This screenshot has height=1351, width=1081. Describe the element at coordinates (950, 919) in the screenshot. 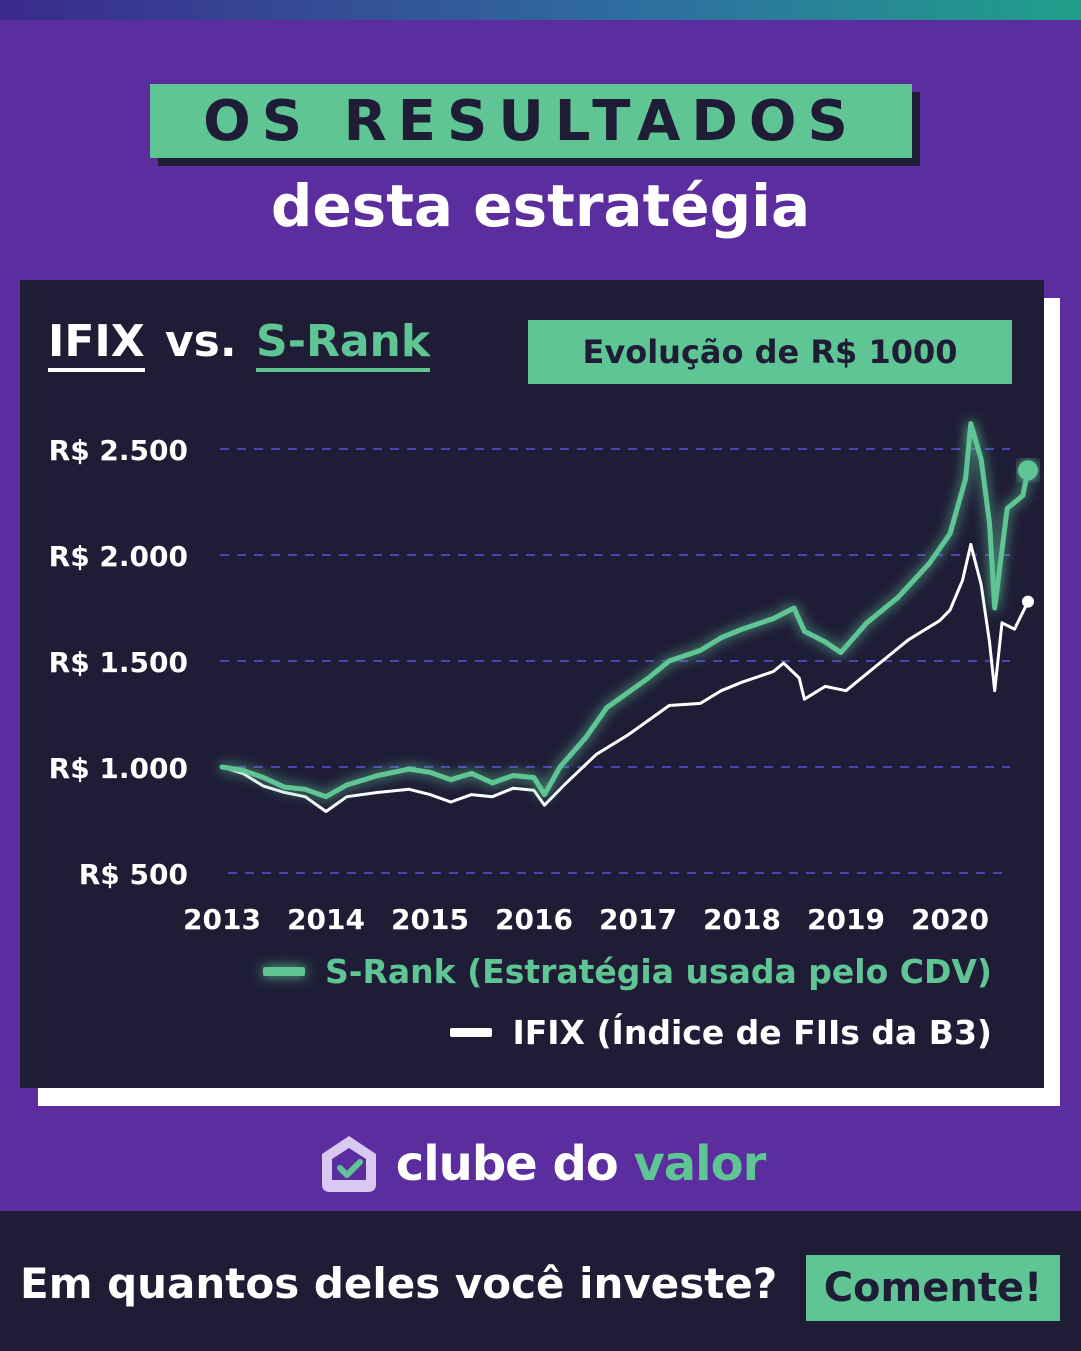

I see `x-tick-label: 2020` at that location.